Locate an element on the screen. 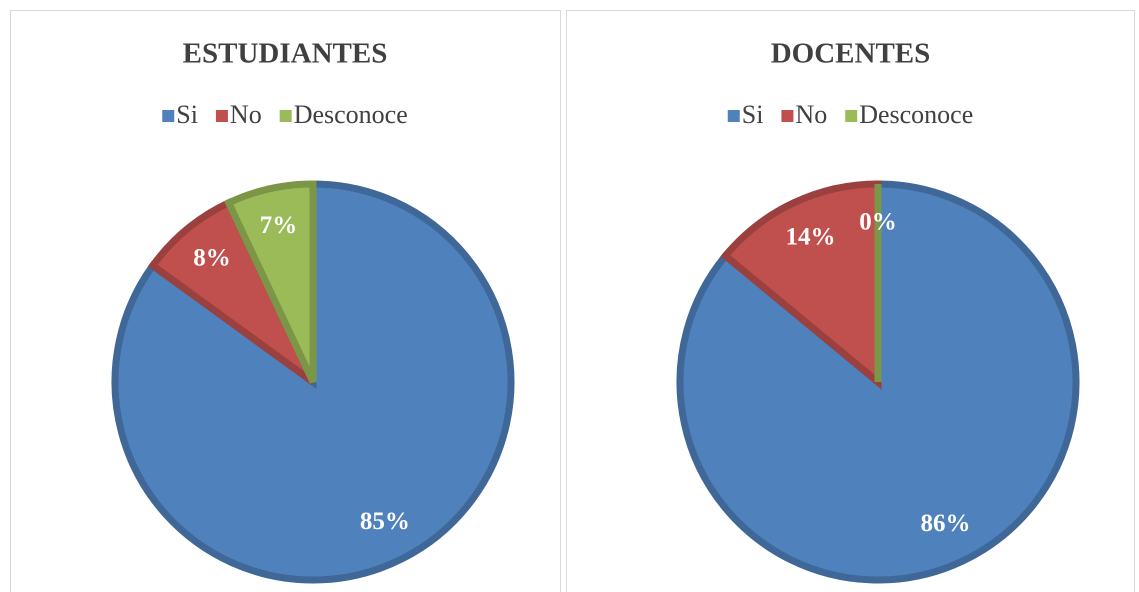 This screenshot has height=592, width=1139. chart-title: DOCENTES is located at coordinates (851, 54).